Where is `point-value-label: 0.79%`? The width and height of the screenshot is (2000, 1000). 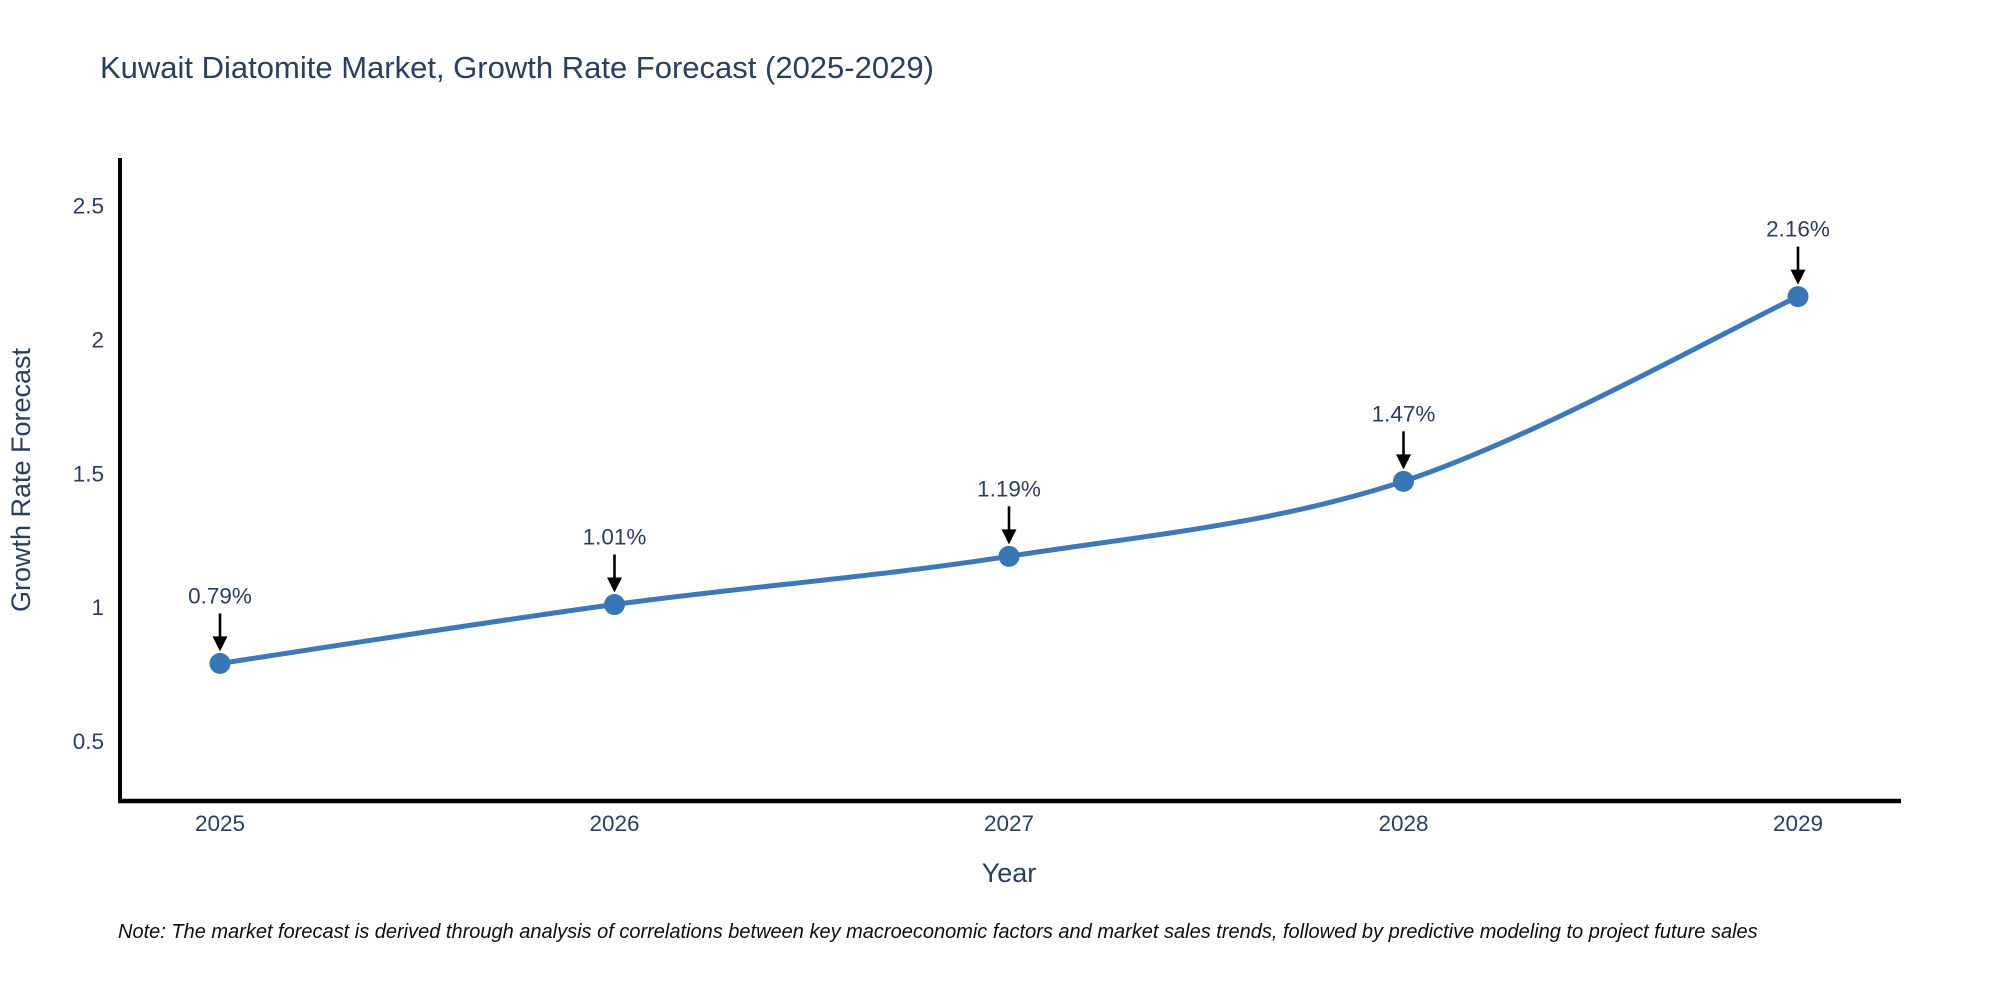
point-value-label: 0.79% is located at coordinates (220, 595).